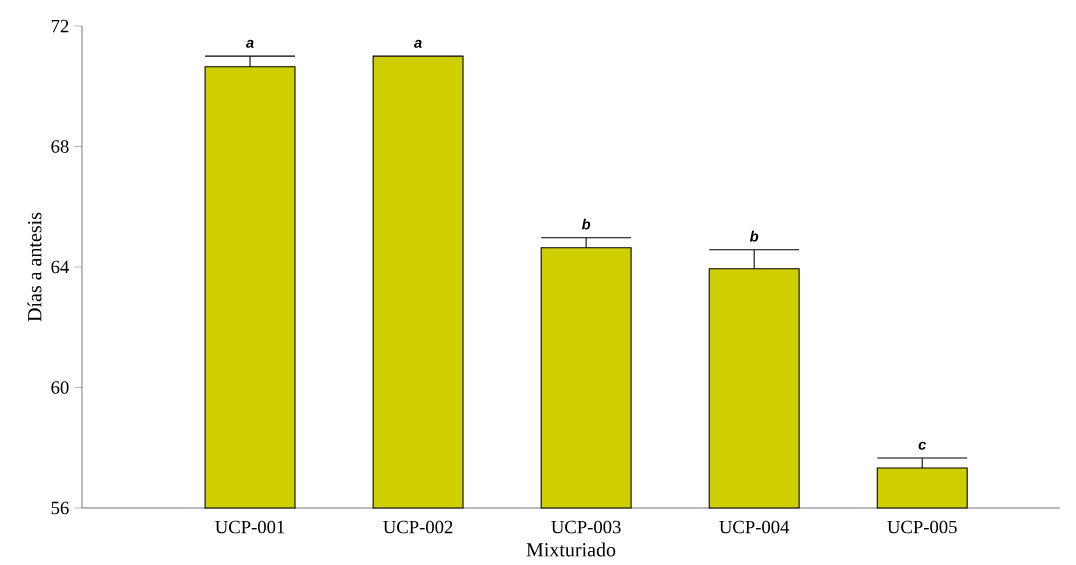  I want to click on y-tick-label: 60, so click(60, 387).